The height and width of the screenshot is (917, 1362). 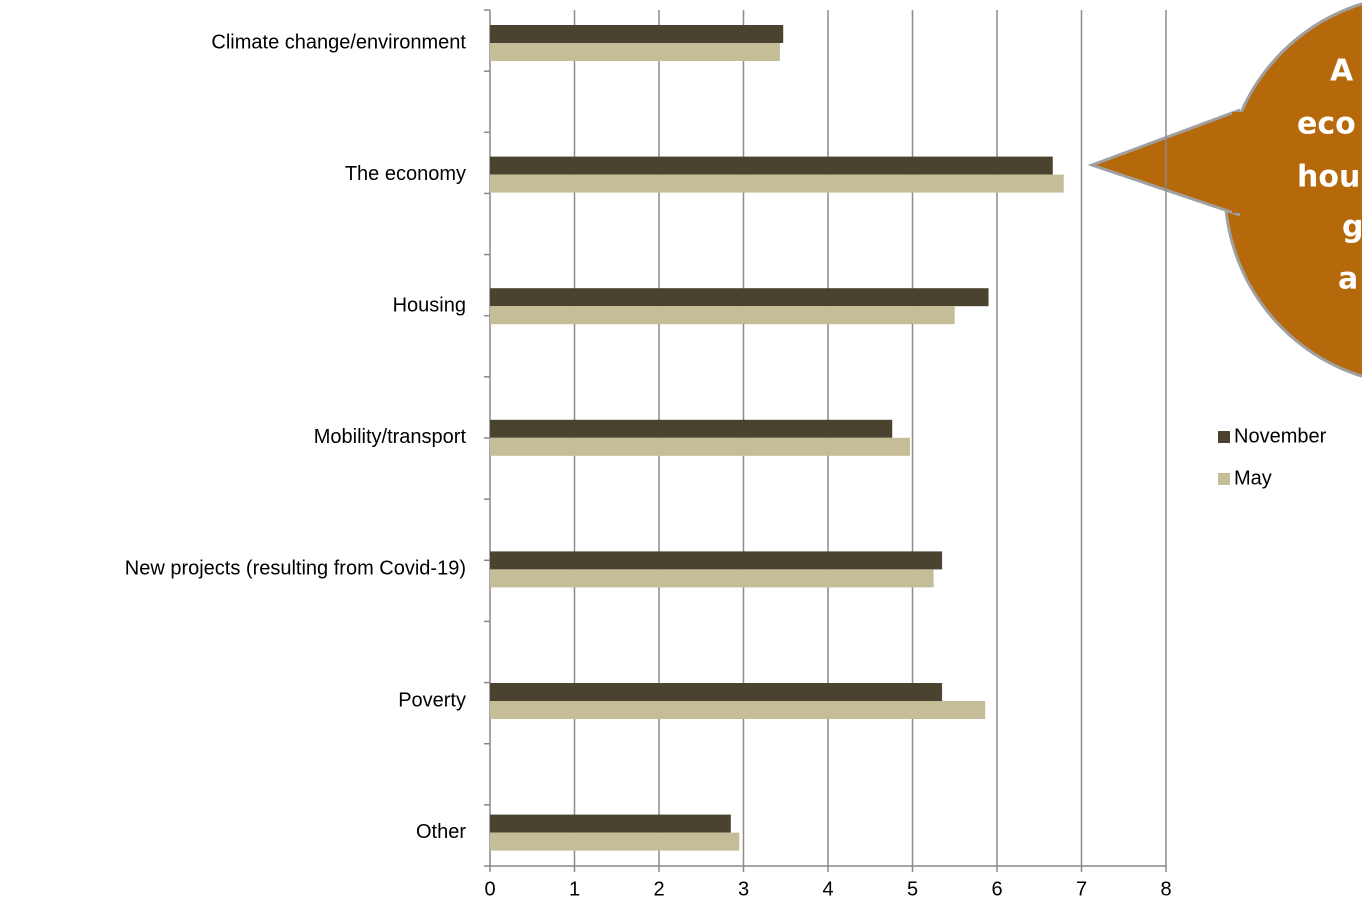 I want to click on x-tick-label: 0, so click(x=489, y=889).